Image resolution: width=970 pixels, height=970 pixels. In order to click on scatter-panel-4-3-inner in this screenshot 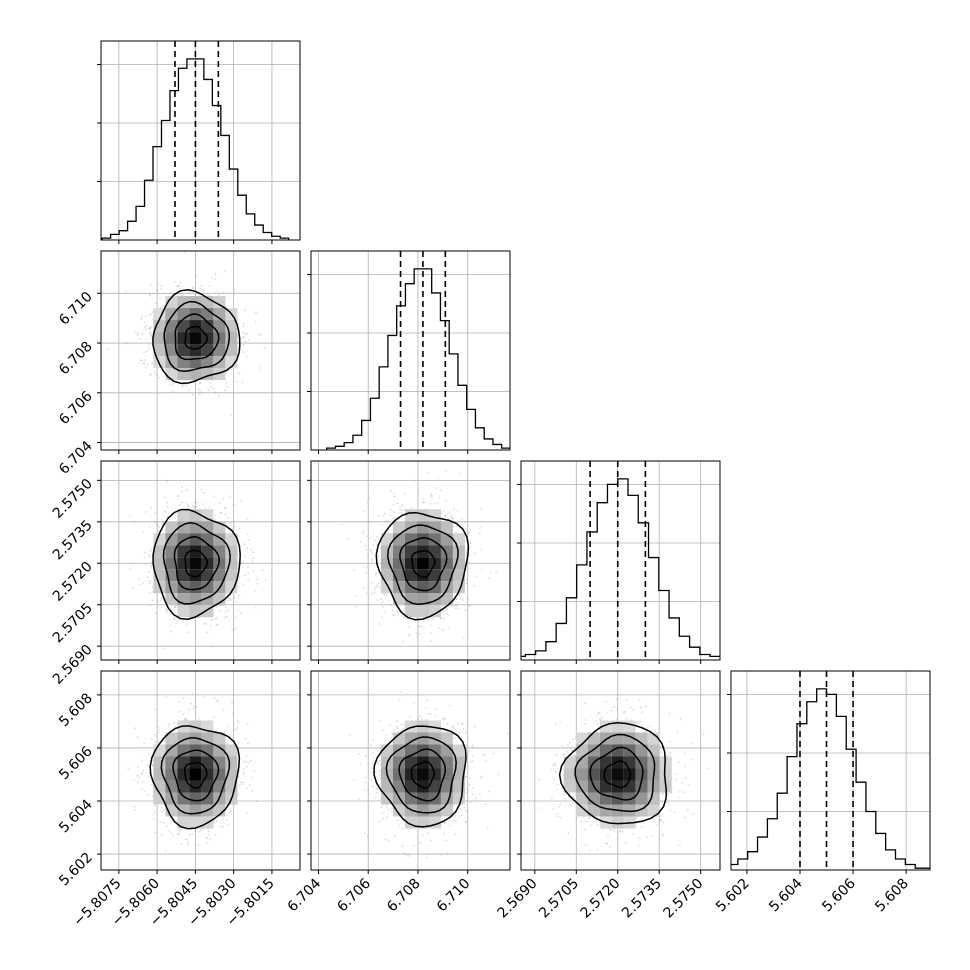, I will do `click(620, 770)`.